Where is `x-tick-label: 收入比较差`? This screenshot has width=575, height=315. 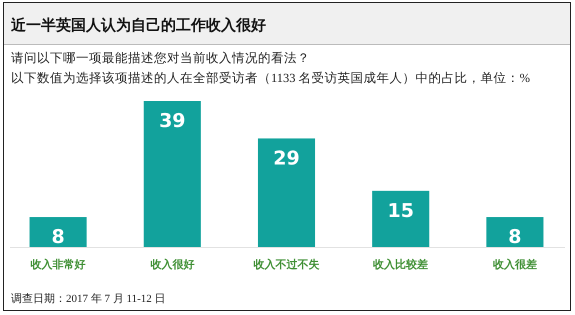 x-tick-label: 收入比较差 is located at coordinates (400, 264).